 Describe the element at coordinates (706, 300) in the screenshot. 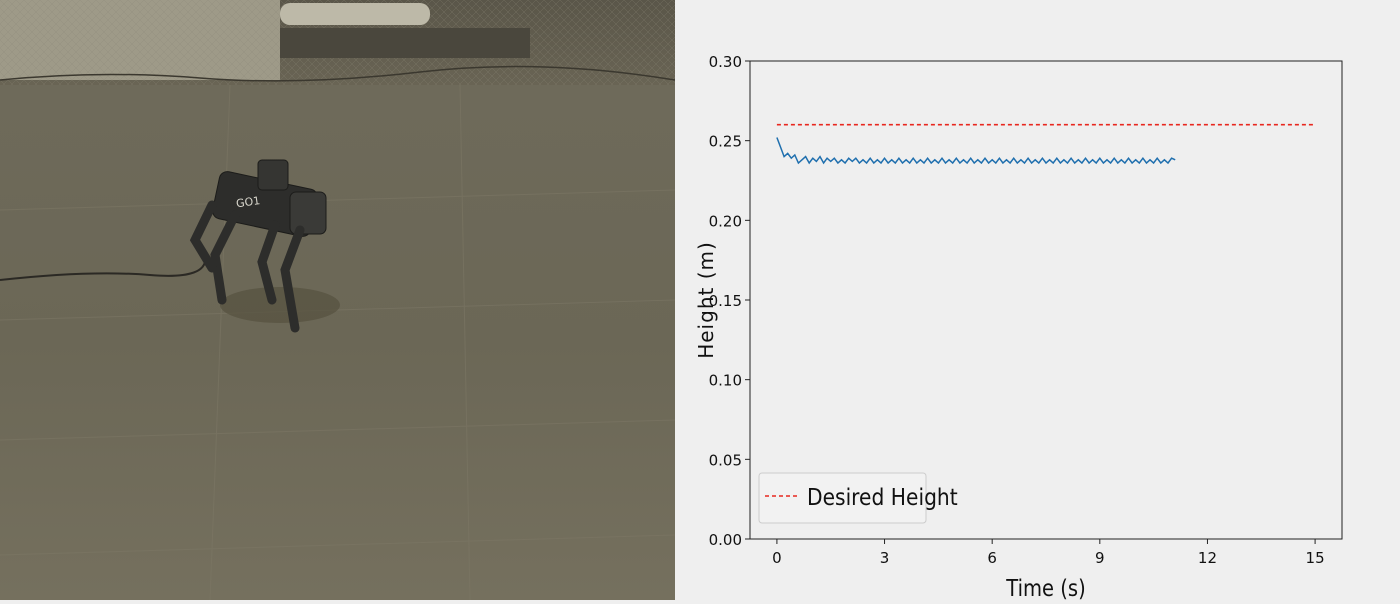

I see `y-axis-label: Height (m)` at that location.